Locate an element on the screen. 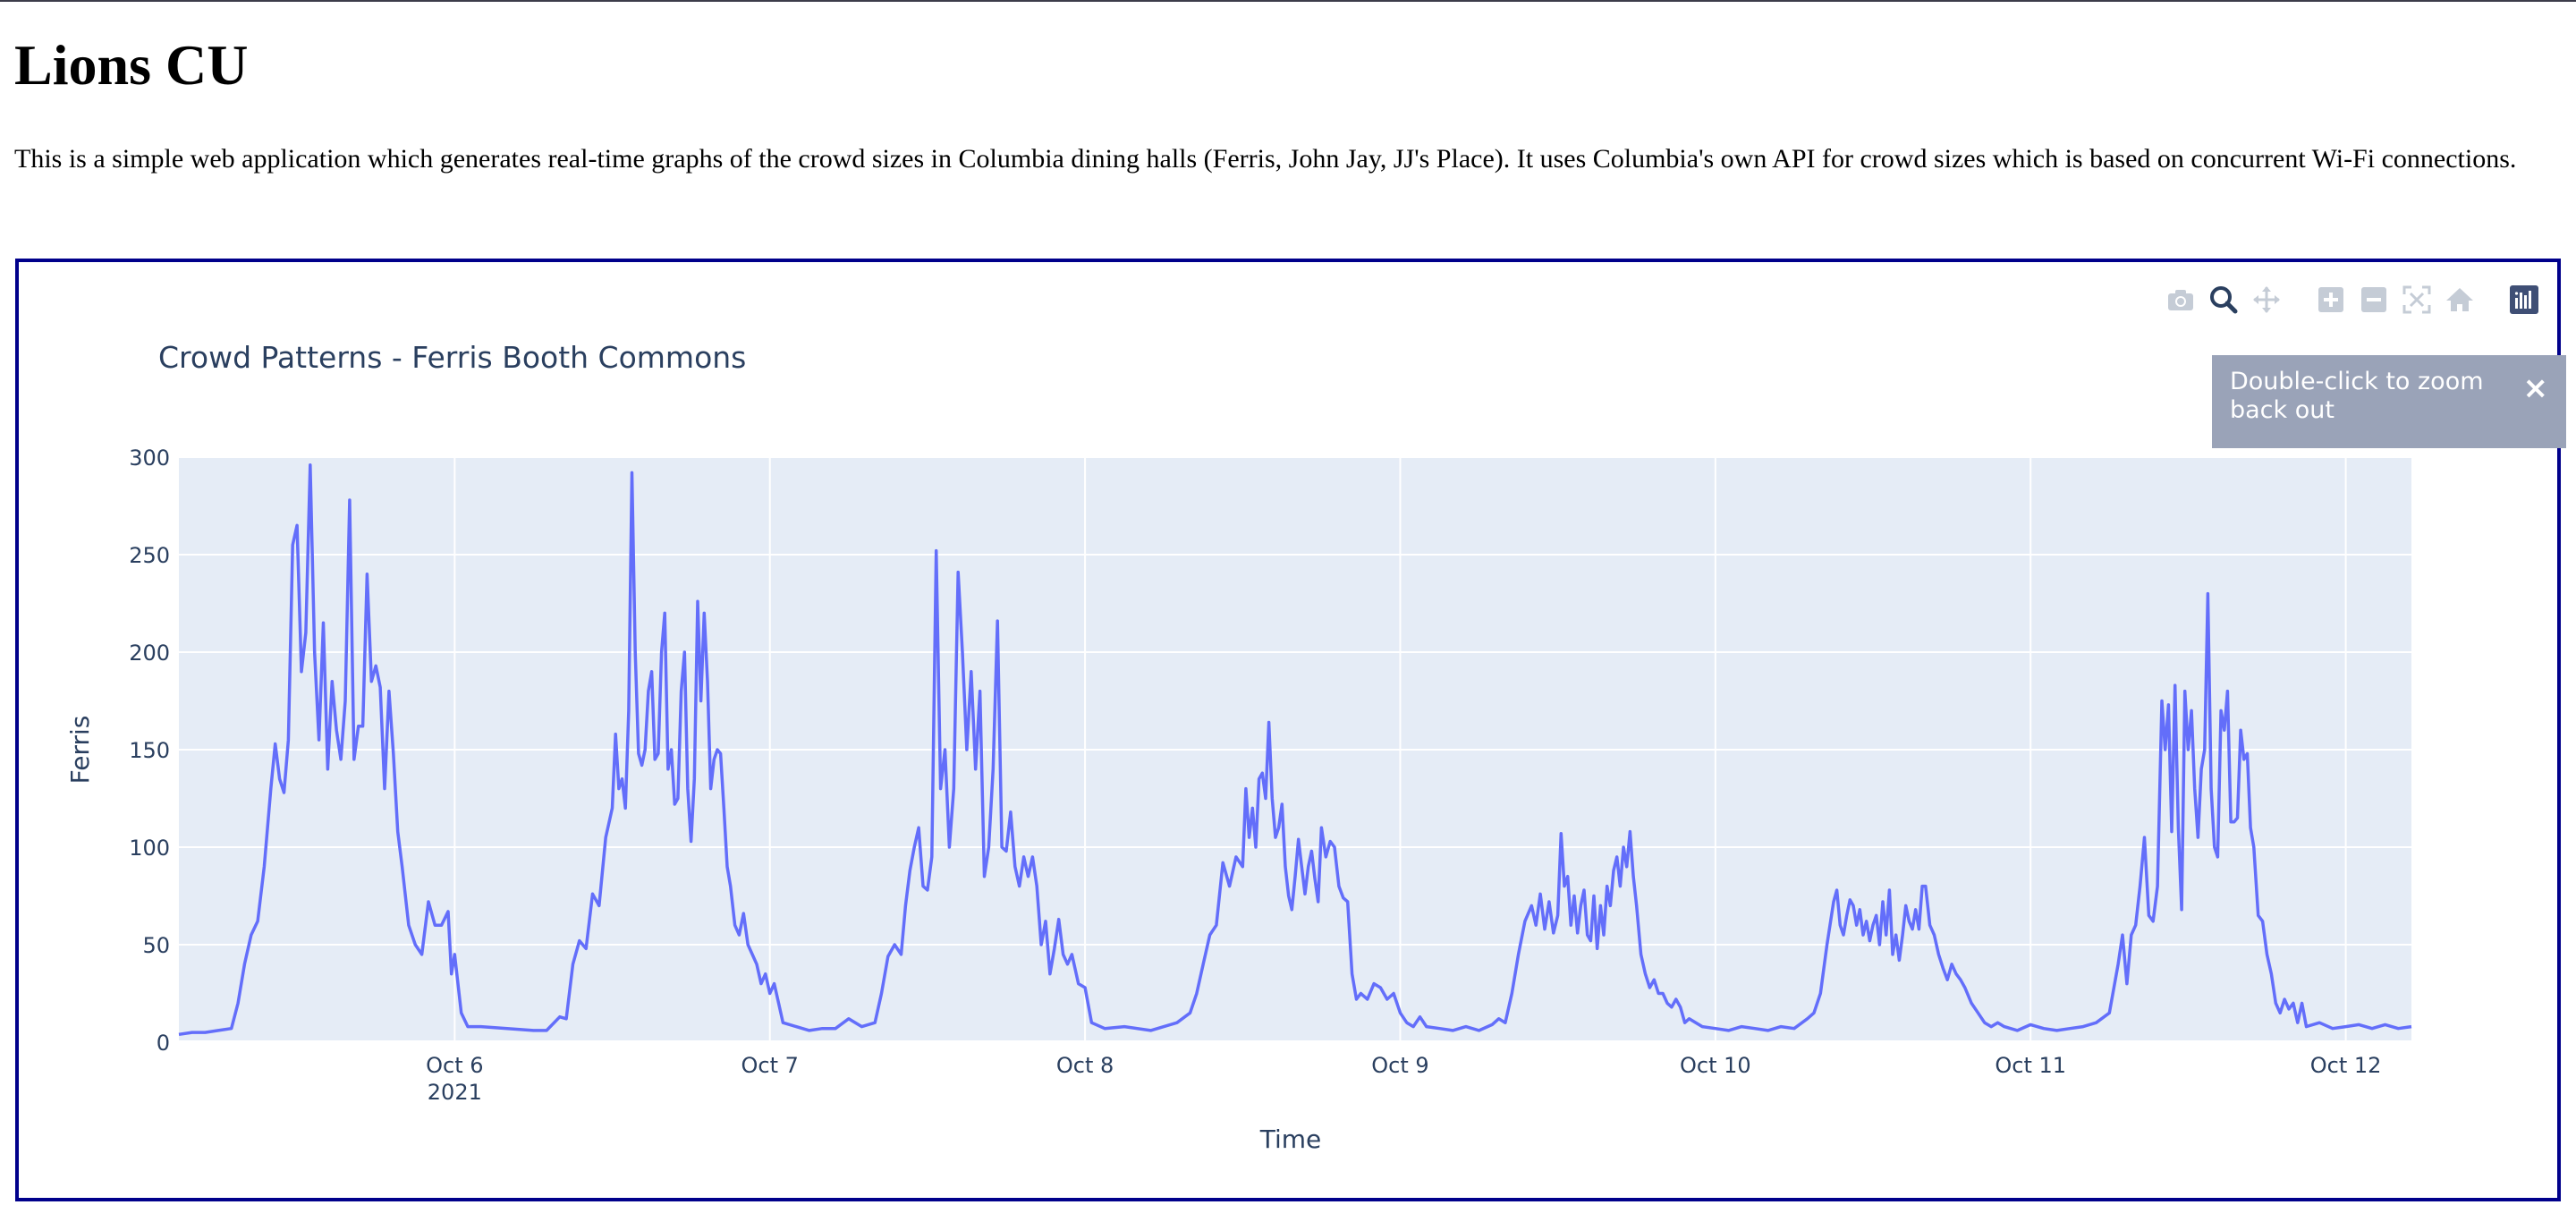 This screenshot has height=1222, width=2576. zoom-out-icon is located at coordinates (2374, 299).